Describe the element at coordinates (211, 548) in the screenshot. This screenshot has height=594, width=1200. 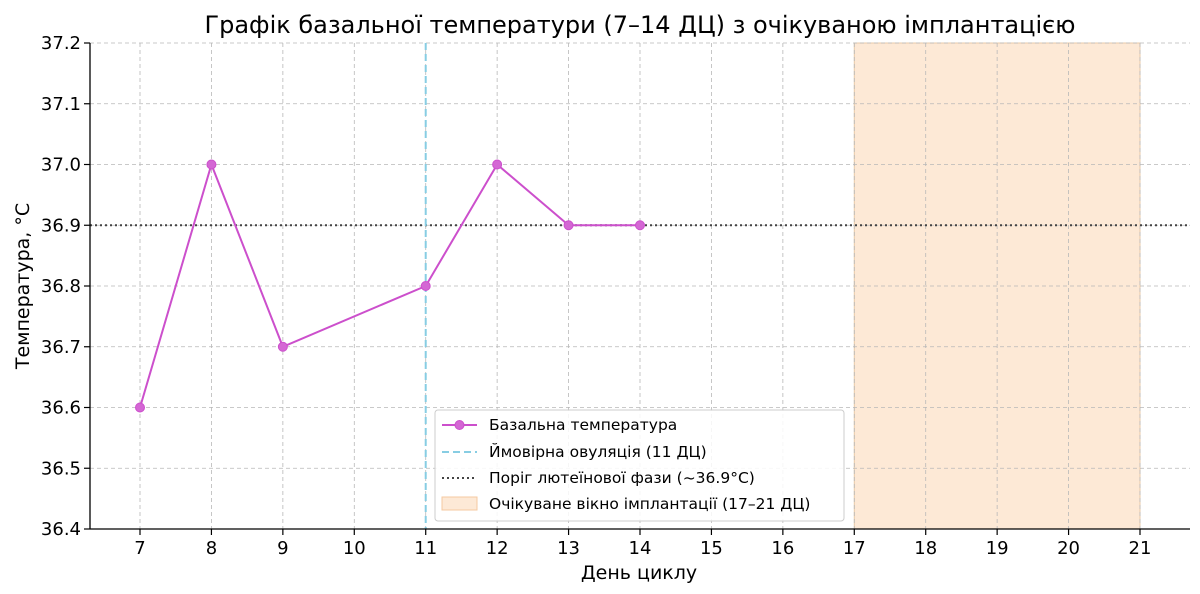
I see `x-tick-label: 8` at that location.